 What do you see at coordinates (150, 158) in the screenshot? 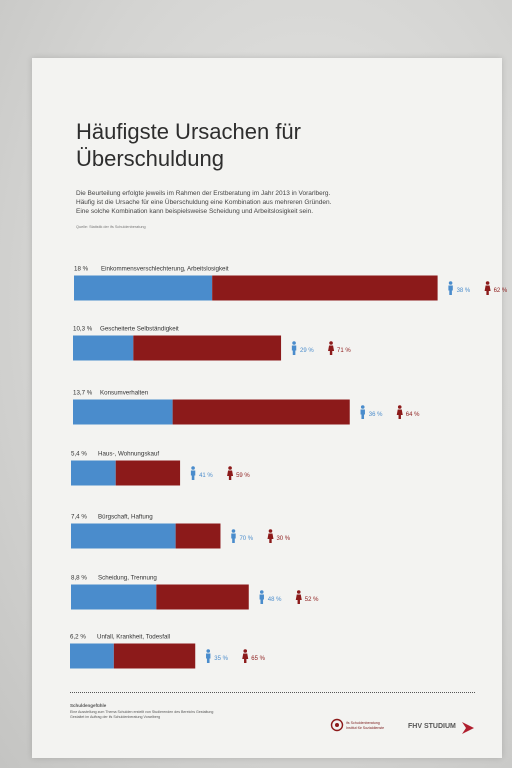
I see `title-line-2: Überschuldung` at bounding box center [150, 158].